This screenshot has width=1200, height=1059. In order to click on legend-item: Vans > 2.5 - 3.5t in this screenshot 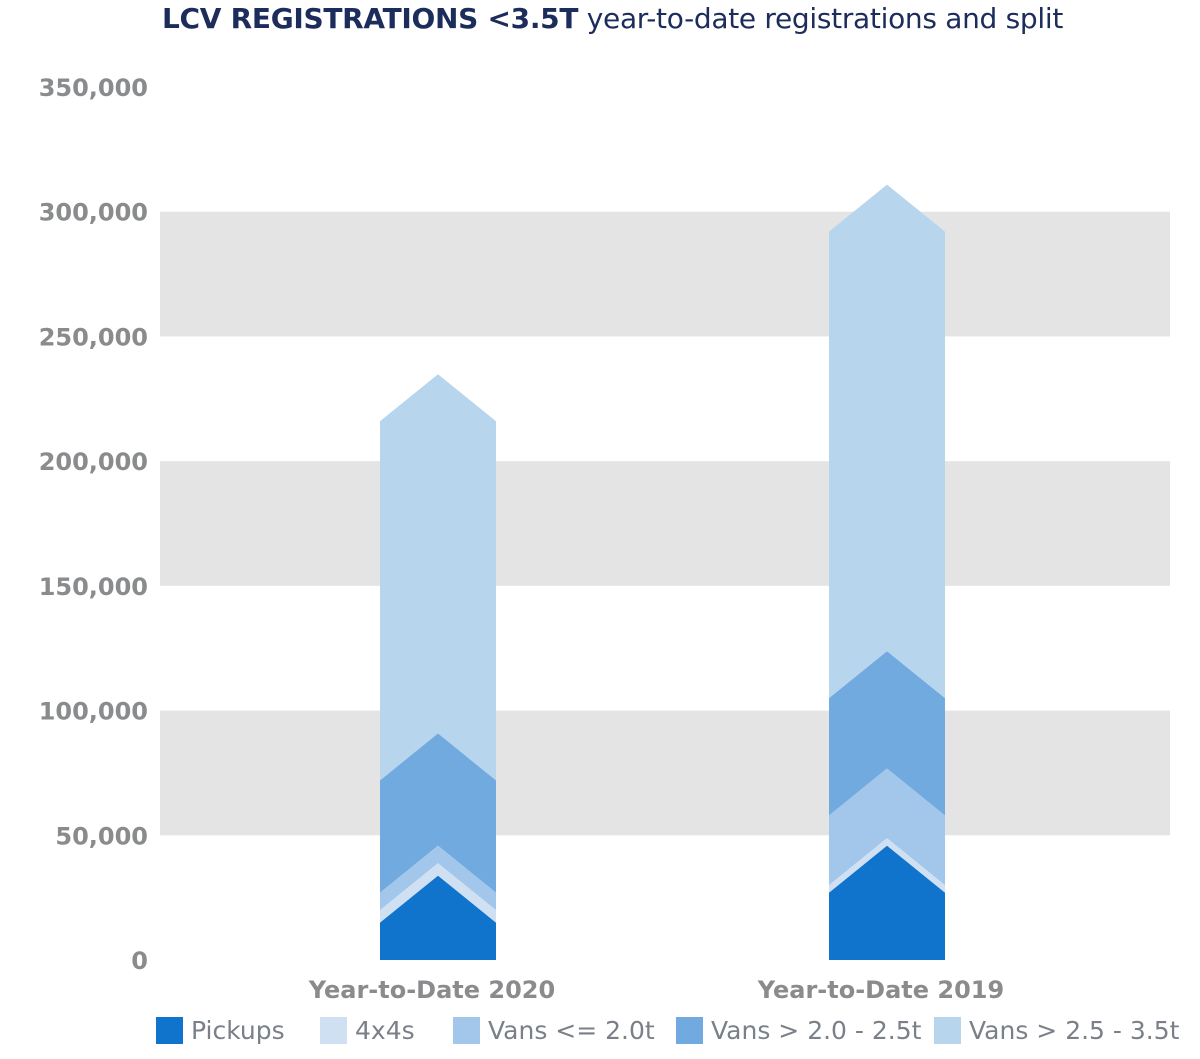, I will do `click(1057, 1030)`.